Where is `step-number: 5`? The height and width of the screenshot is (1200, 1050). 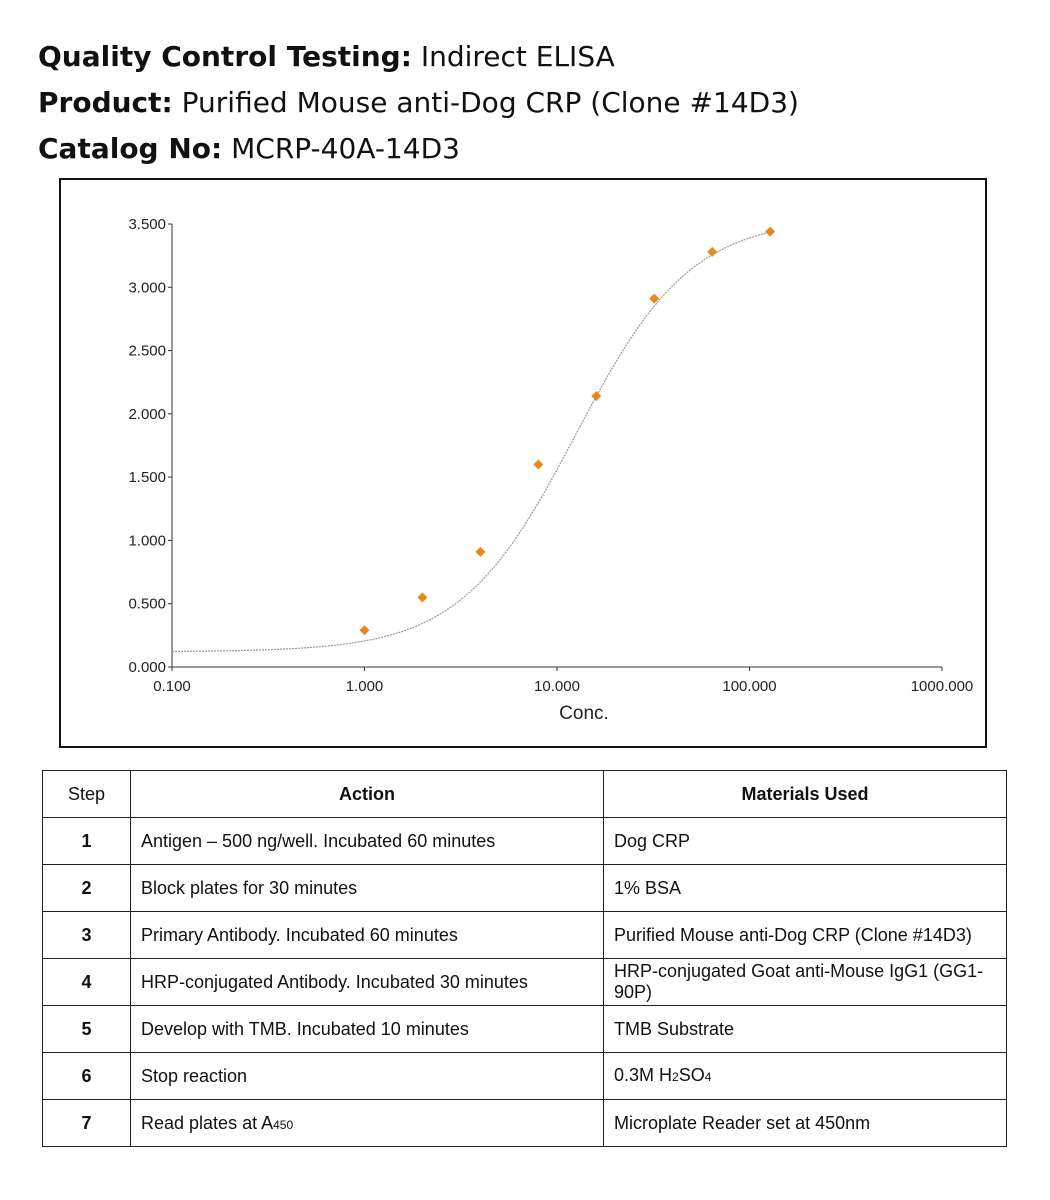
step-number: 5 is located at coordinates (86, 1029).